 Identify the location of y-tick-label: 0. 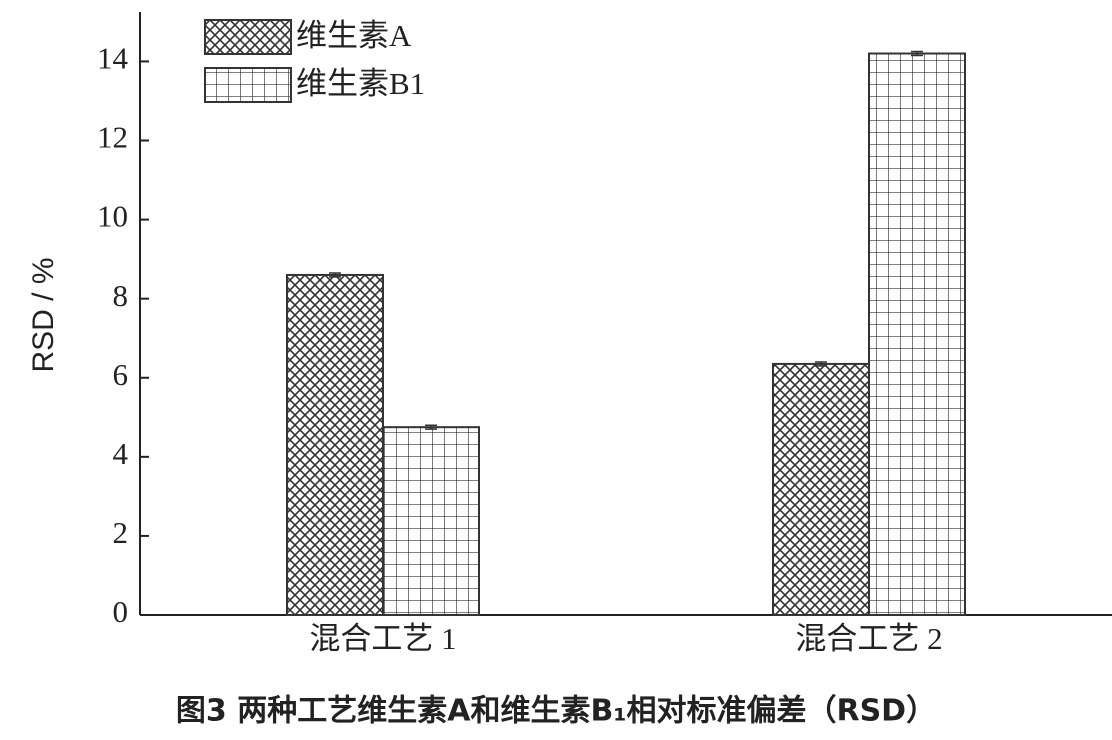
(121, 611).